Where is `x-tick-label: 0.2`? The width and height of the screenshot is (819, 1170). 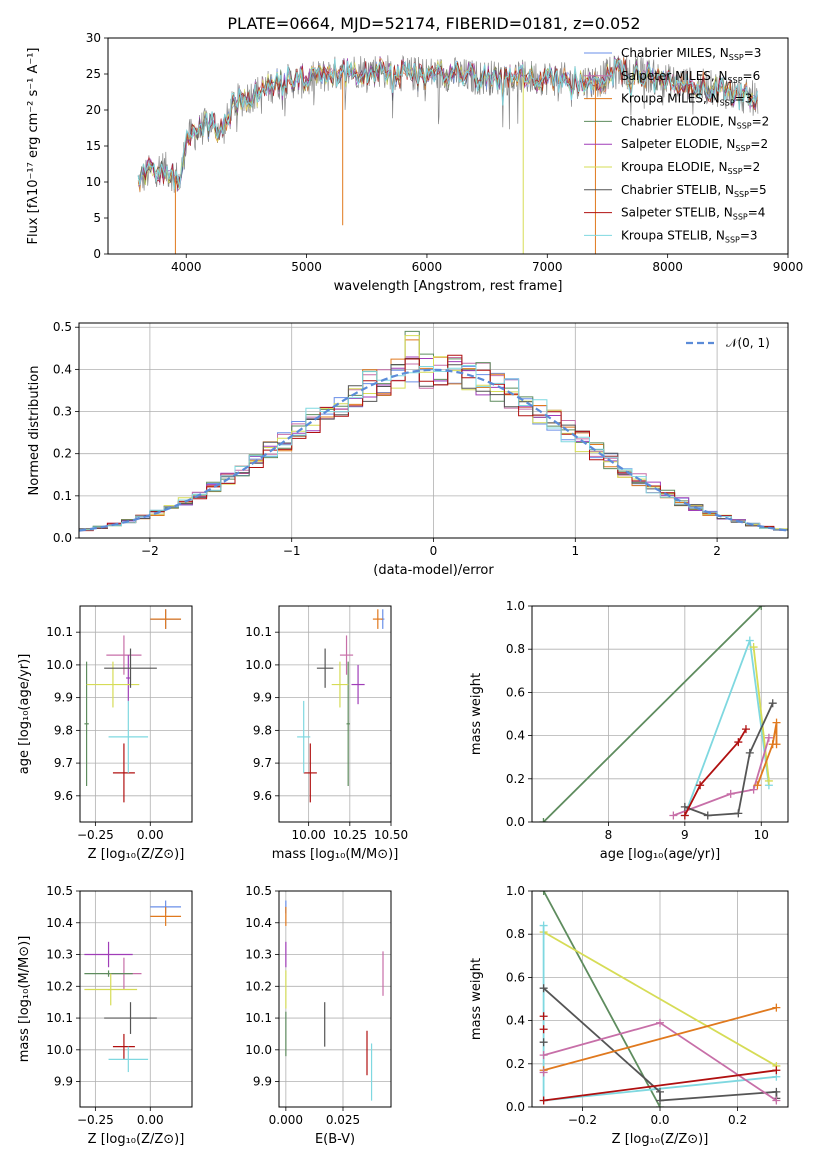 x-tick-label: 0.2 is located at coordinates (737, 1120).